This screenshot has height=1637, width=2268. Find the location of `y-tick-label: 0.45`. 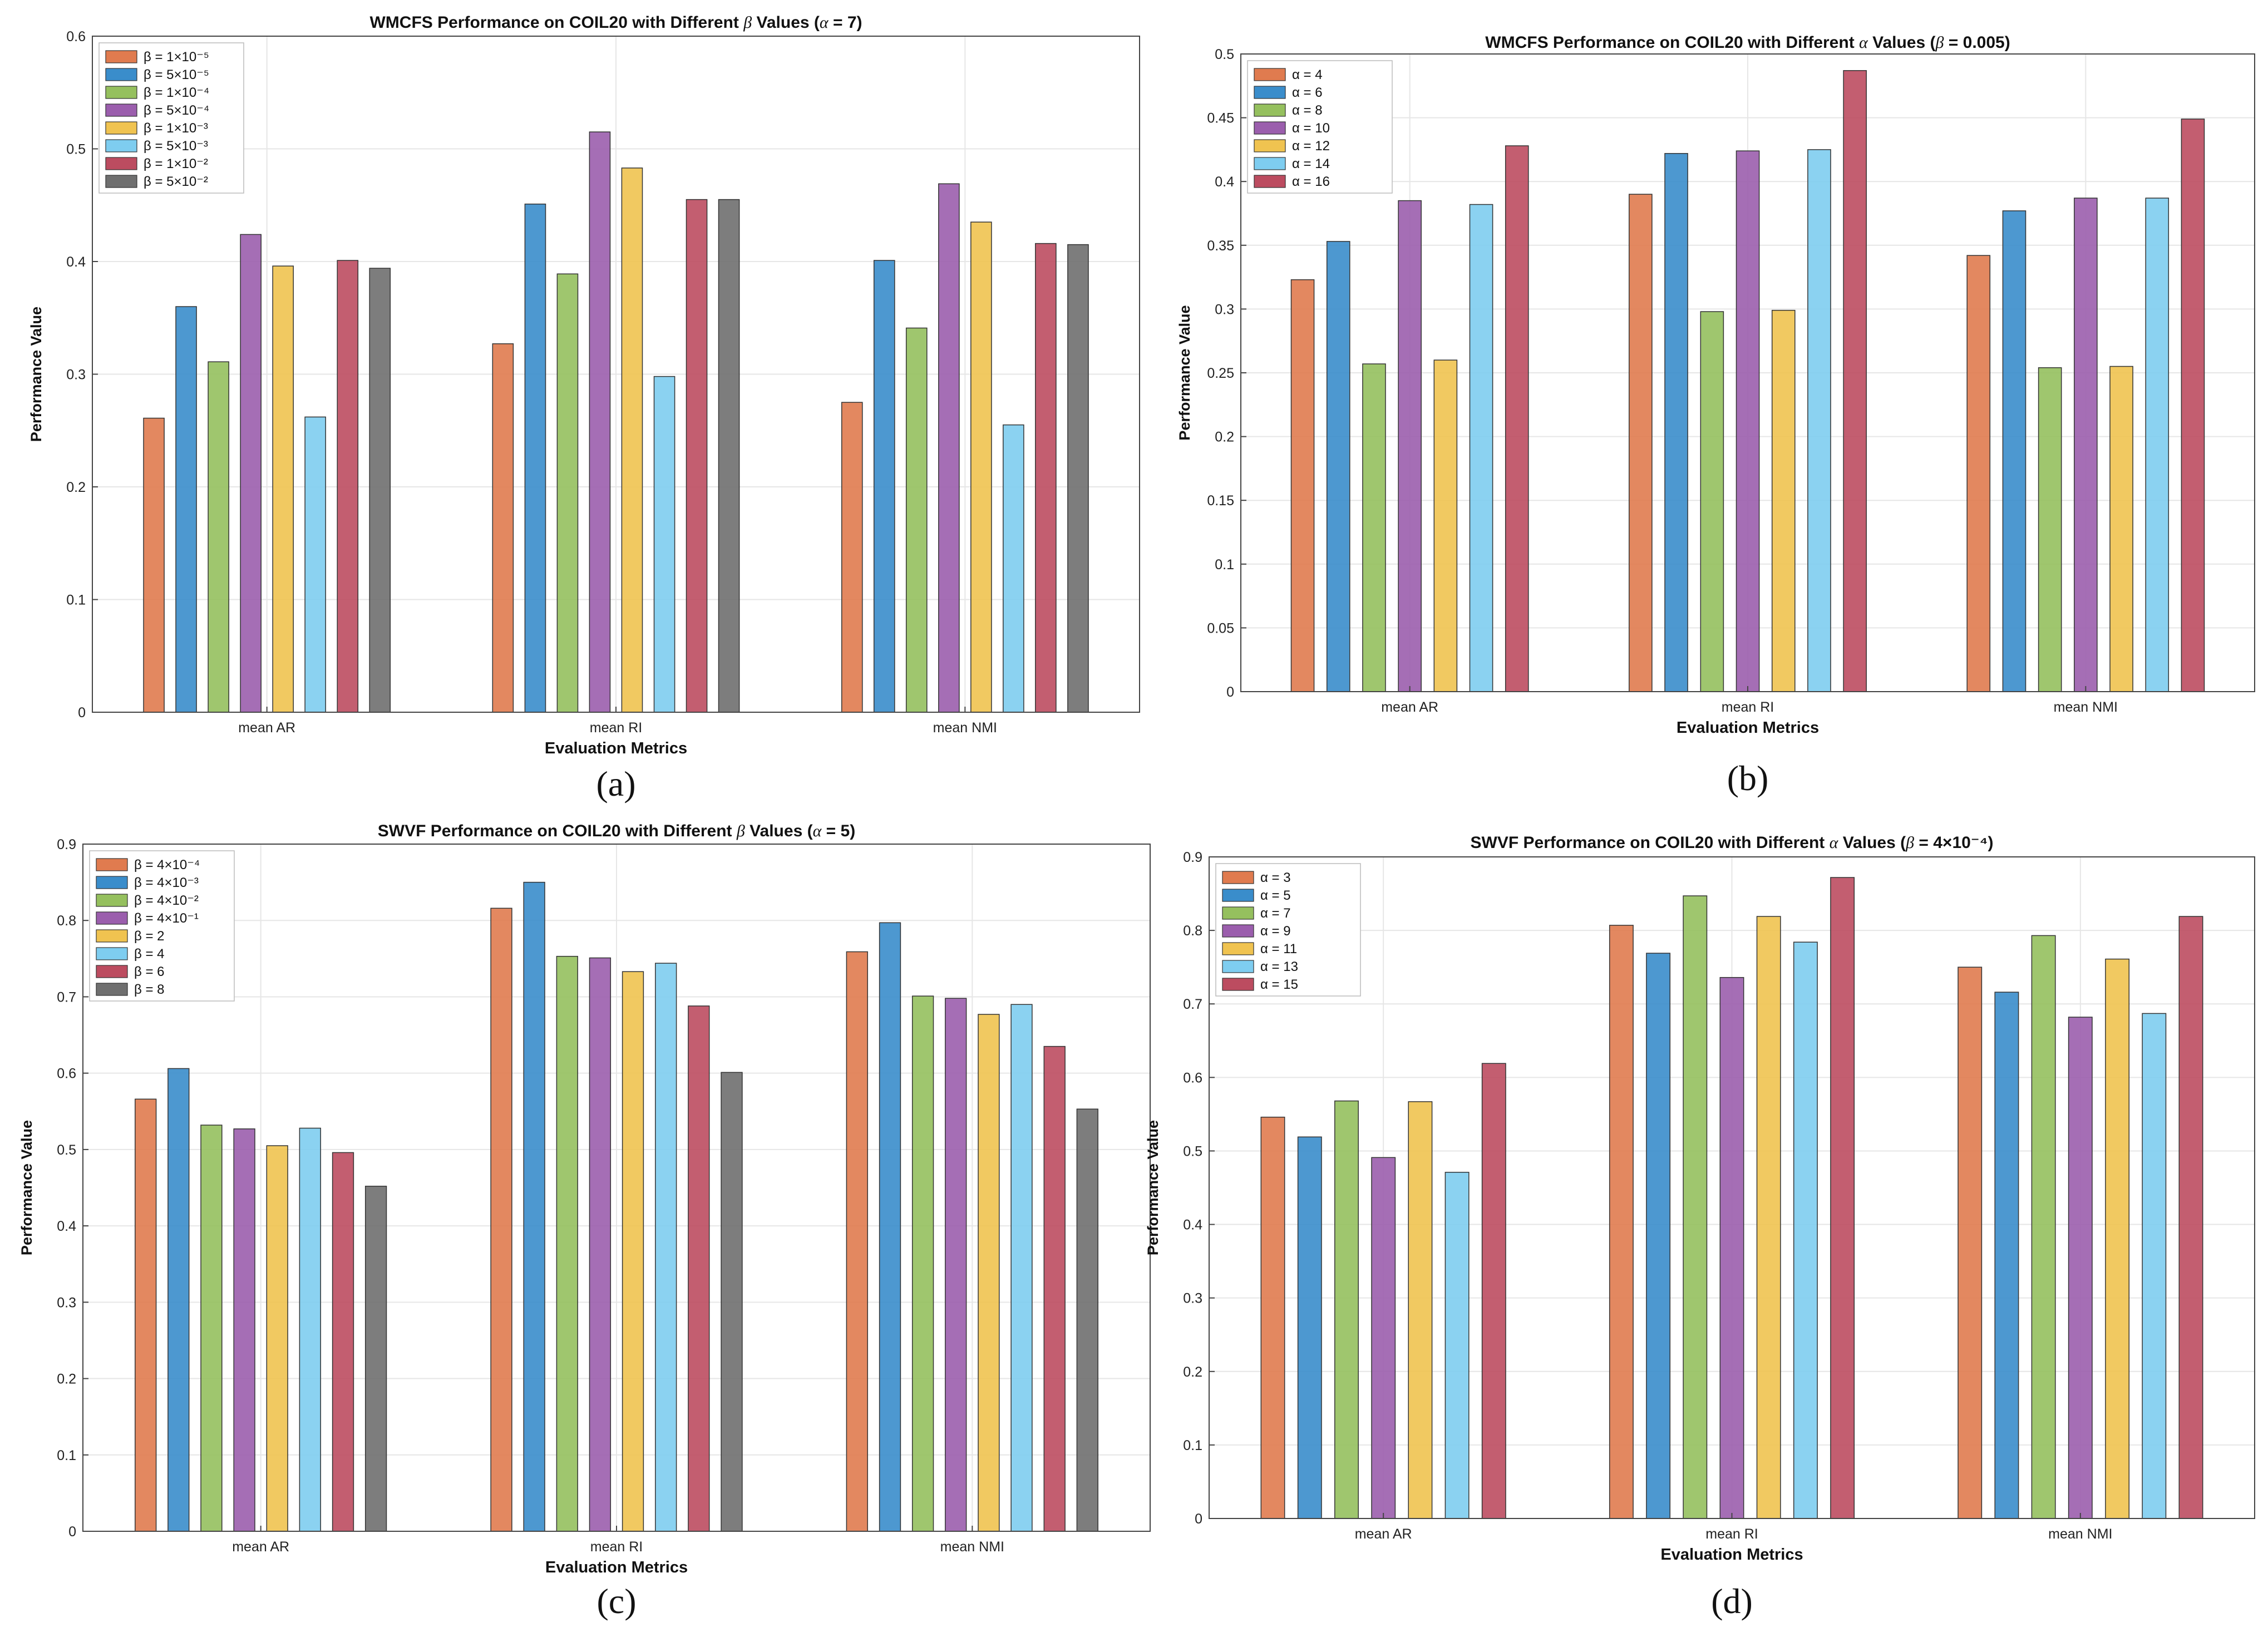

y-tick-label: 0.45 is located at coordinates (1220, 118).